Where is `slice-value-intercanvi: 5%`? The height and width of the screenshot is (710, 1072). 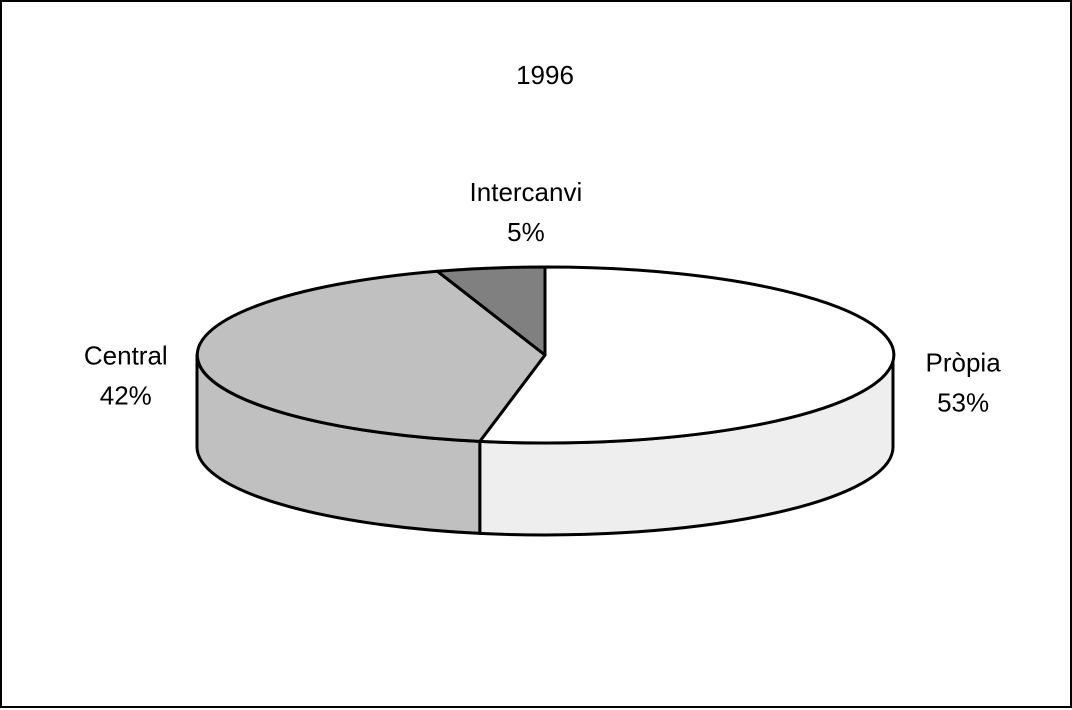
slice-value-intercanvi: 5% is located at coordinates (526, 232).